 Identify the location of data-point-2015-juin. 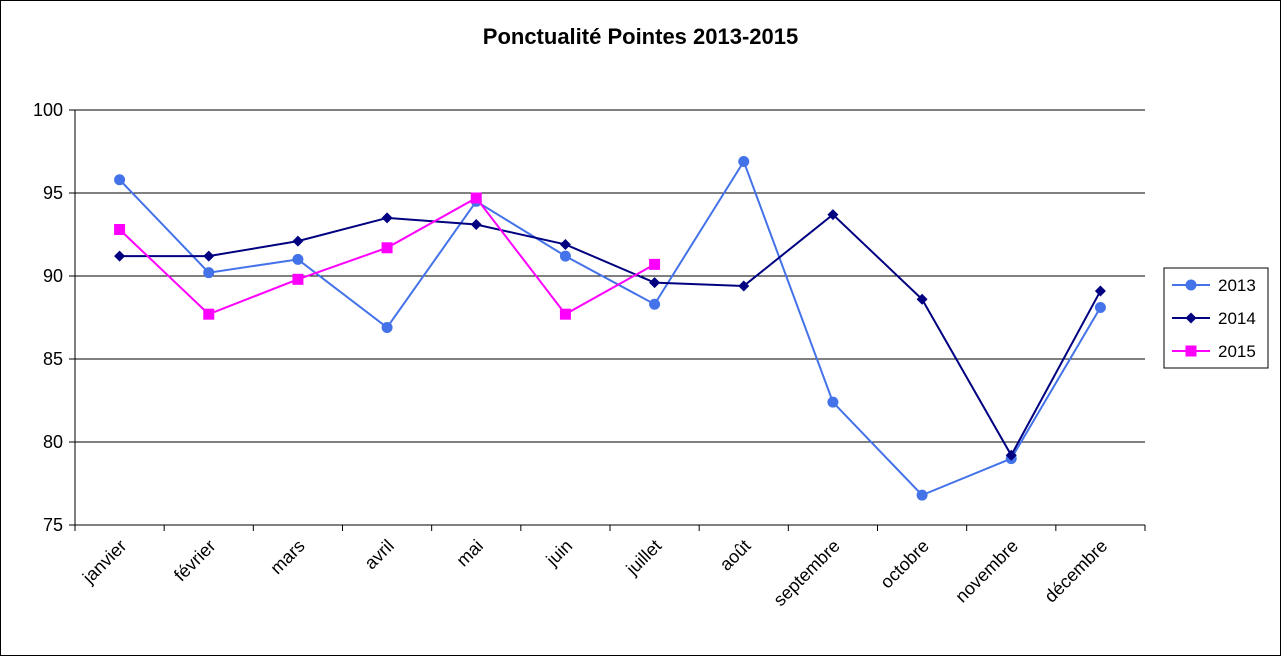
(565, 314).